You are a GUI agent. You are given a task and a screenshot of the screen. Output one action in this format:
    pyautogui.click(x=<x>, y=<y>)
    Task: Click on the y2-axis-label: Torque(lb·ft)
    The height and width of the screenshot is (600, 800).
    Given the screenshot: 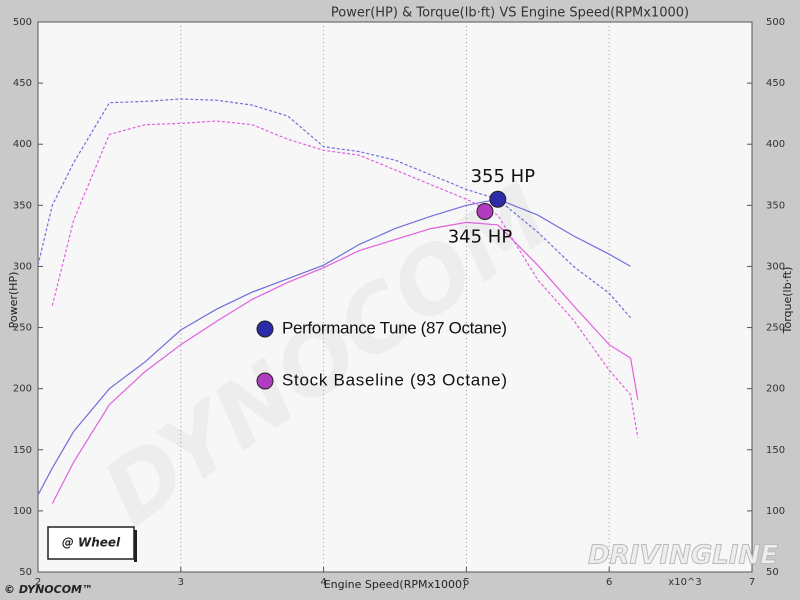 What is the action you would take?
    pyautogui.click(x=787, y=301)
    